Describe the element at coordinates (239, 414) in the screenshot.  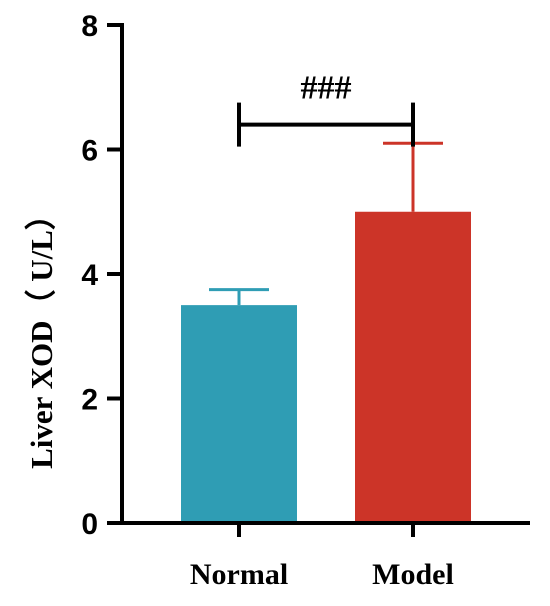
I see `bar-normal` at that location.